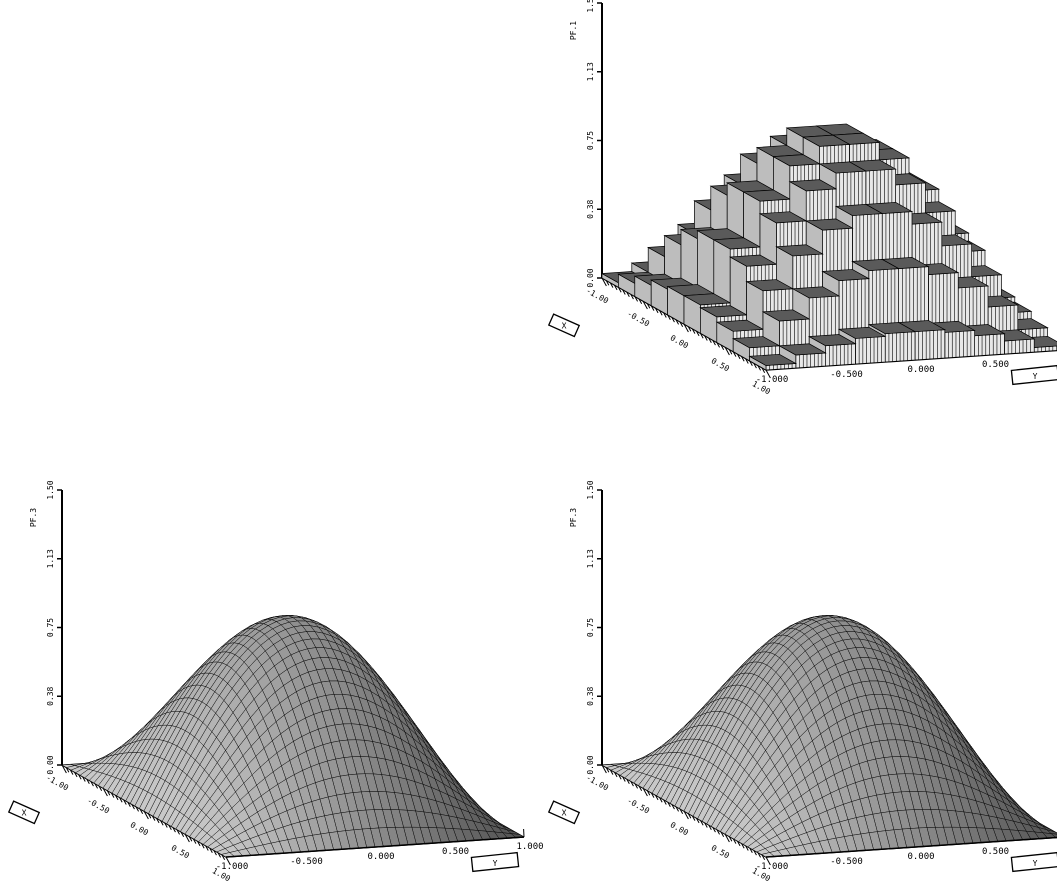  Describe the element at coordinates (590, 208) in the screenshot. I see `z-tick-label: 0.38` at that location.